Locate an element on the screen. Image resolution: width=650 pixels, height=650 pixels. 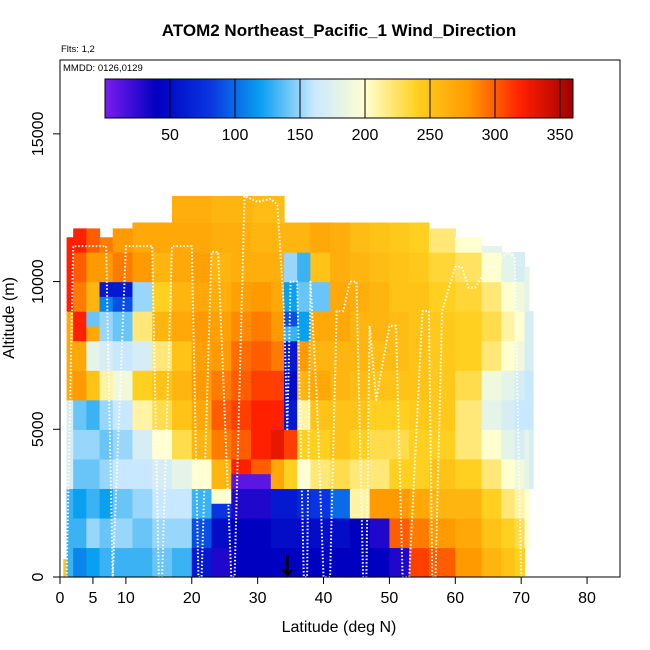
x-tick-label: 30 is located at coordinates (258, 598).